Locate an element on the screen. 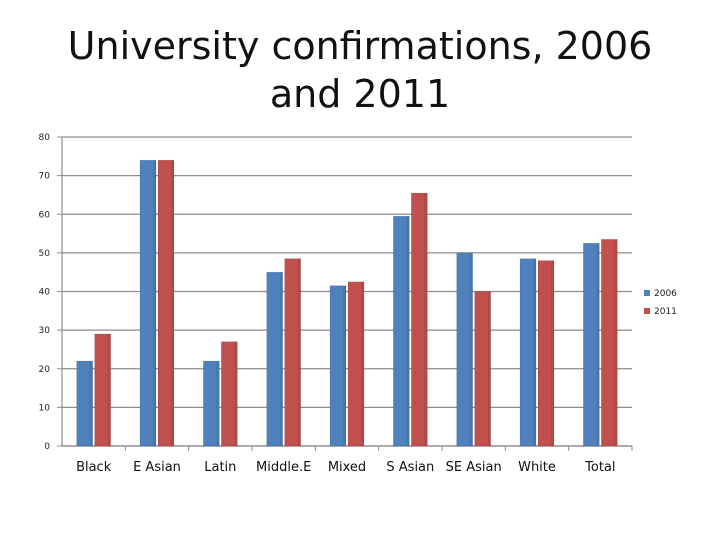 This screenshot has height=540, width=720. bar-2011-latin is located at coordinates (229, 394).